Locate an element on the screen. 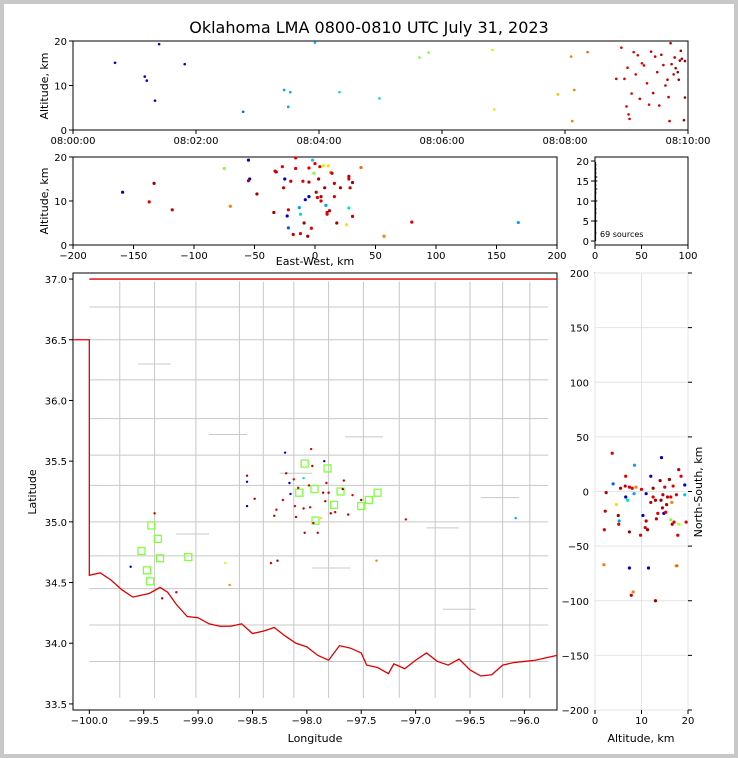 This screenshot has width=738, height=758. ytick-label: 10 is located at coordinates (60, 87).